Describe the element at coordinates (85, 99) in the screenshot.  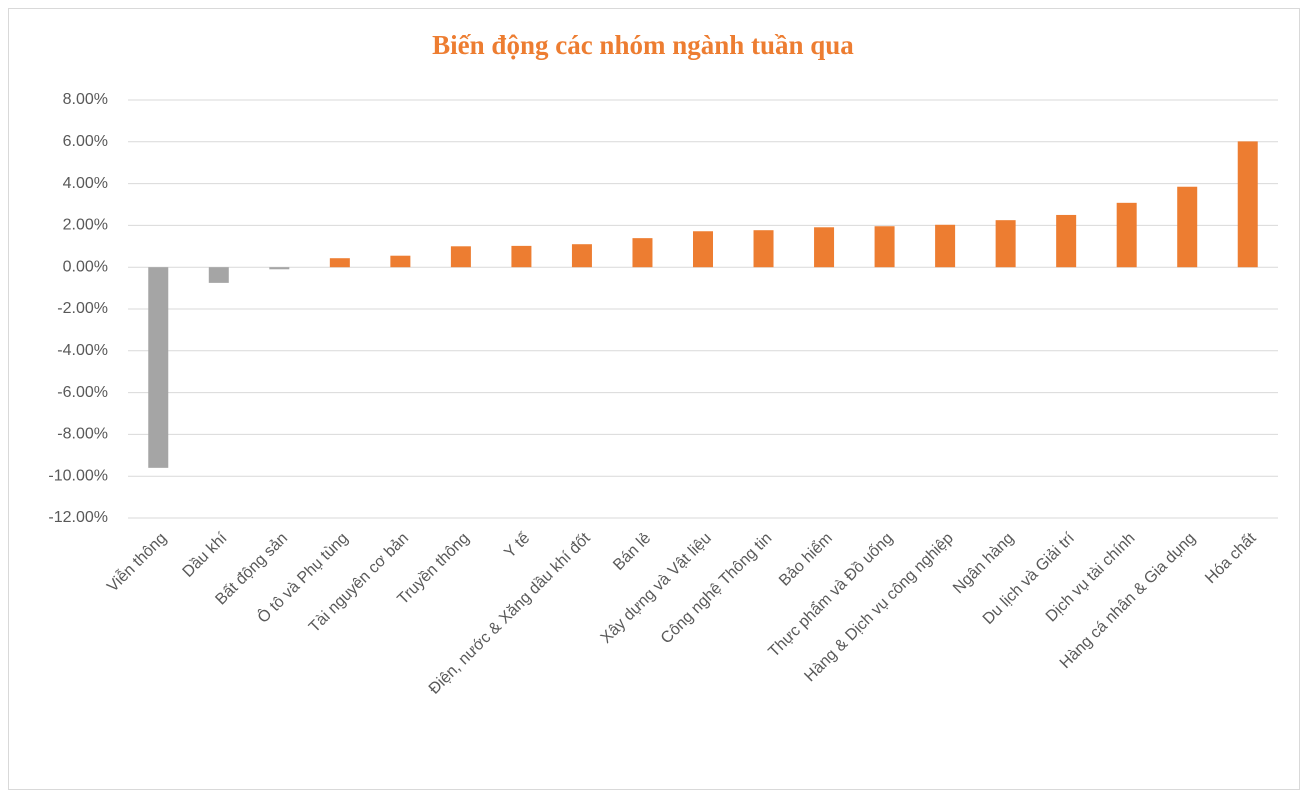
I see `y-tick-label: 8.00%` at that location.